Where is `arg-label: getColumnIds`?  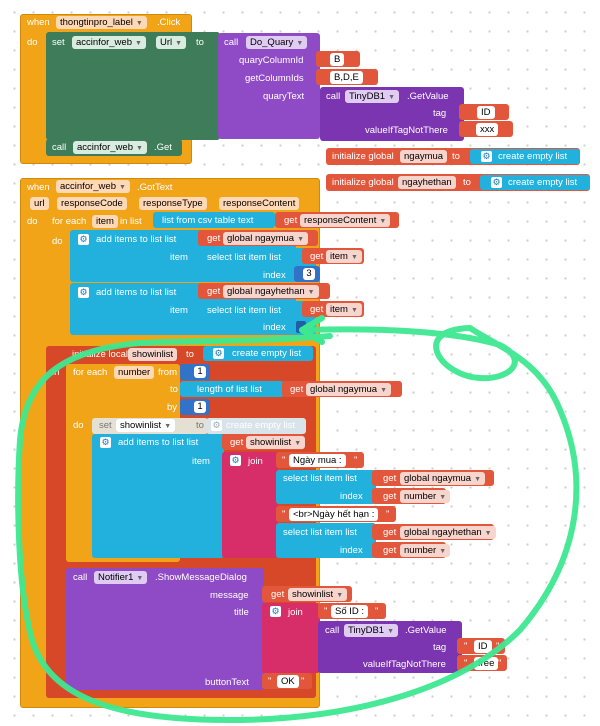 arg-label: getColumnIds is located at coordinates (274, 78).